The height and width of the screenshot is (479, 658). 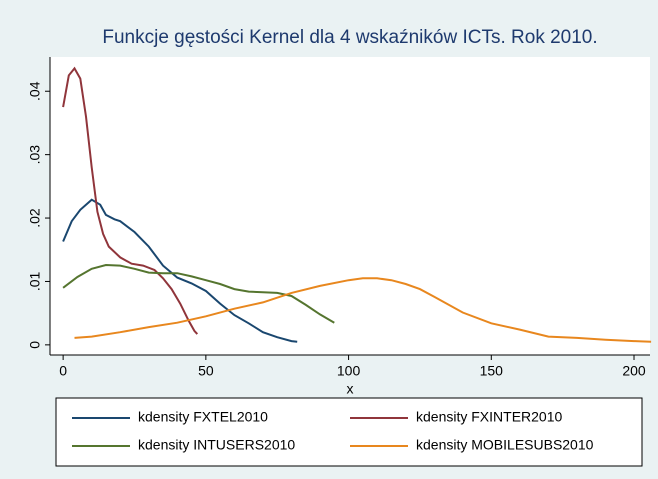 I want to click on y-tick-label: .02, so click(x=35, y=218).